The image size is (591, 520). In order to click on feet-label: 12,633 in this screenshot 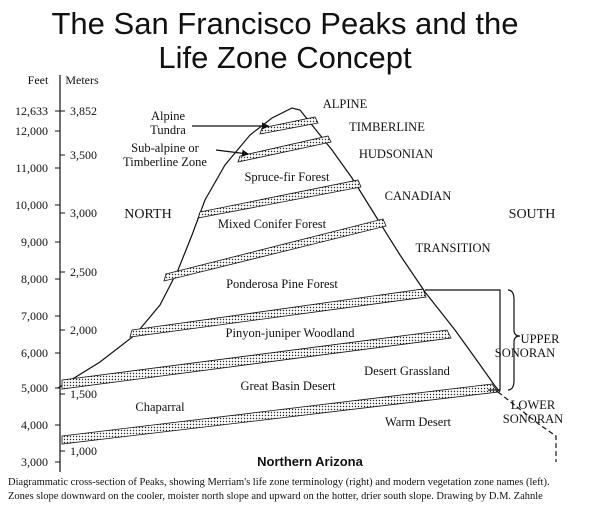, I will do `click(31, 111)`.